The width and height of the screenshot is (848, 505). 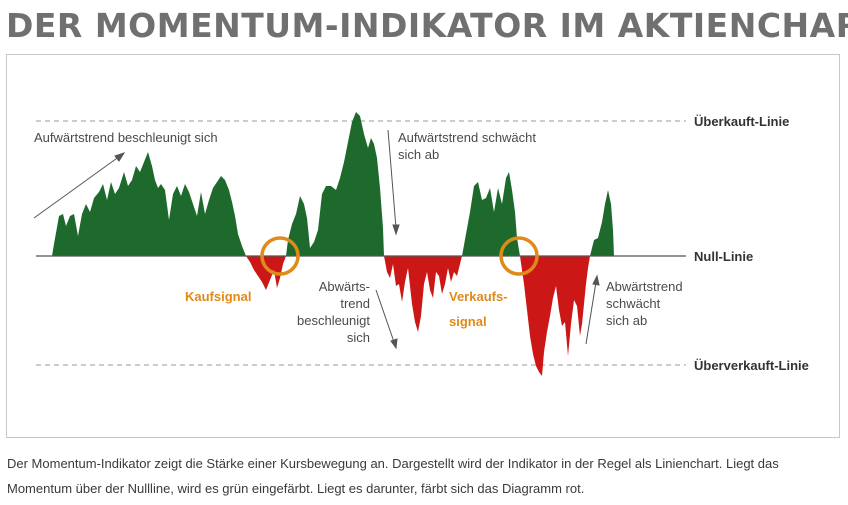 What do you see at coordinates (385, 316) in the screenshot?
I see `arrow-down-accel` at bounding box center [385, 316].